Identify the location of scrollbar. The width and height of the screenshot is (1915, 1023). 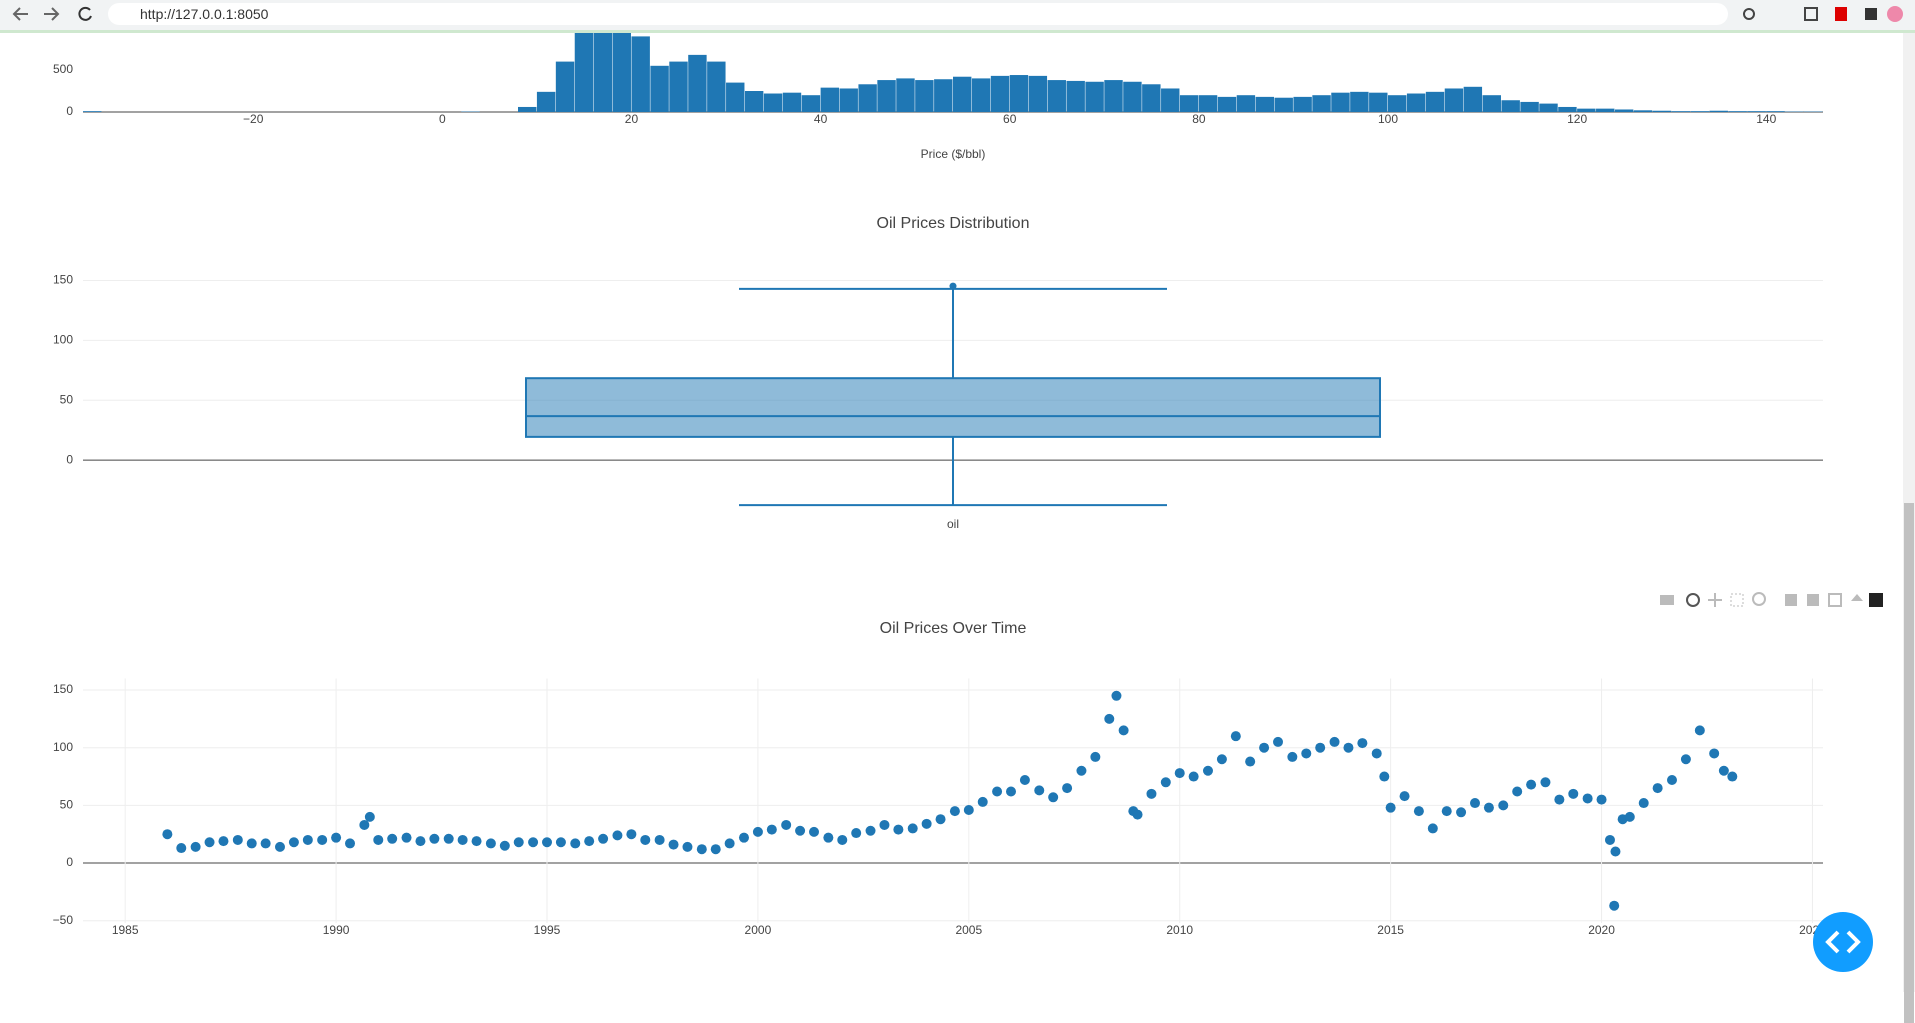
(1909, 512).